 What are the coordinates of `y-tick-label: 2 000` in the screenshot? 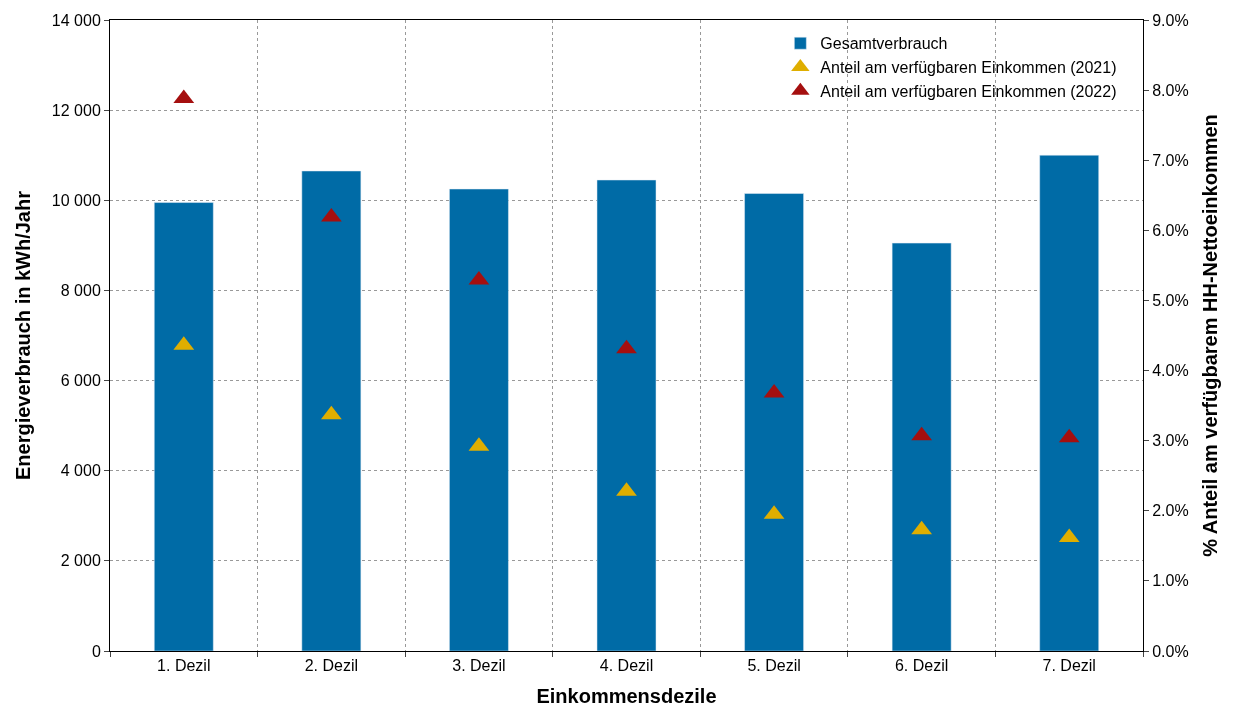 It's located at (80, 561).